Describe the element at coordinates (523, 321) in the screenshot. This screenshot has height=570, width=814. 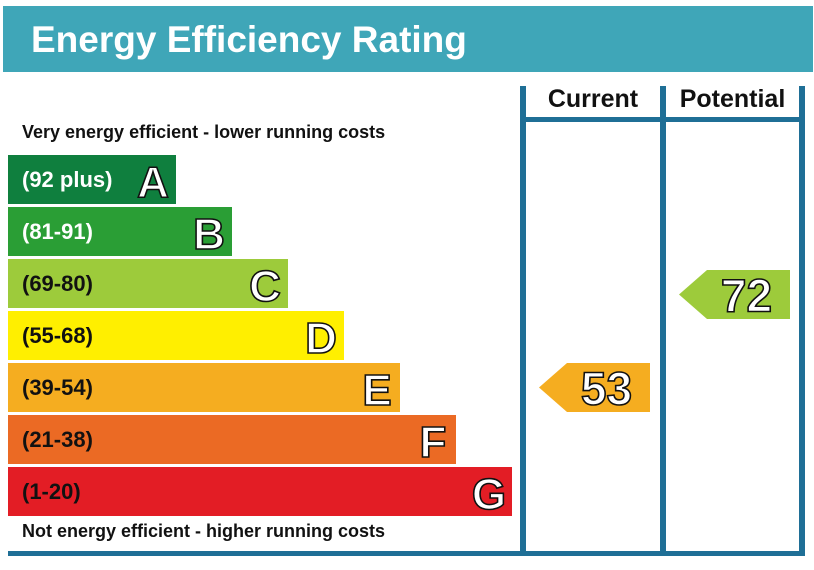
I see `frame-line-left` at that location.